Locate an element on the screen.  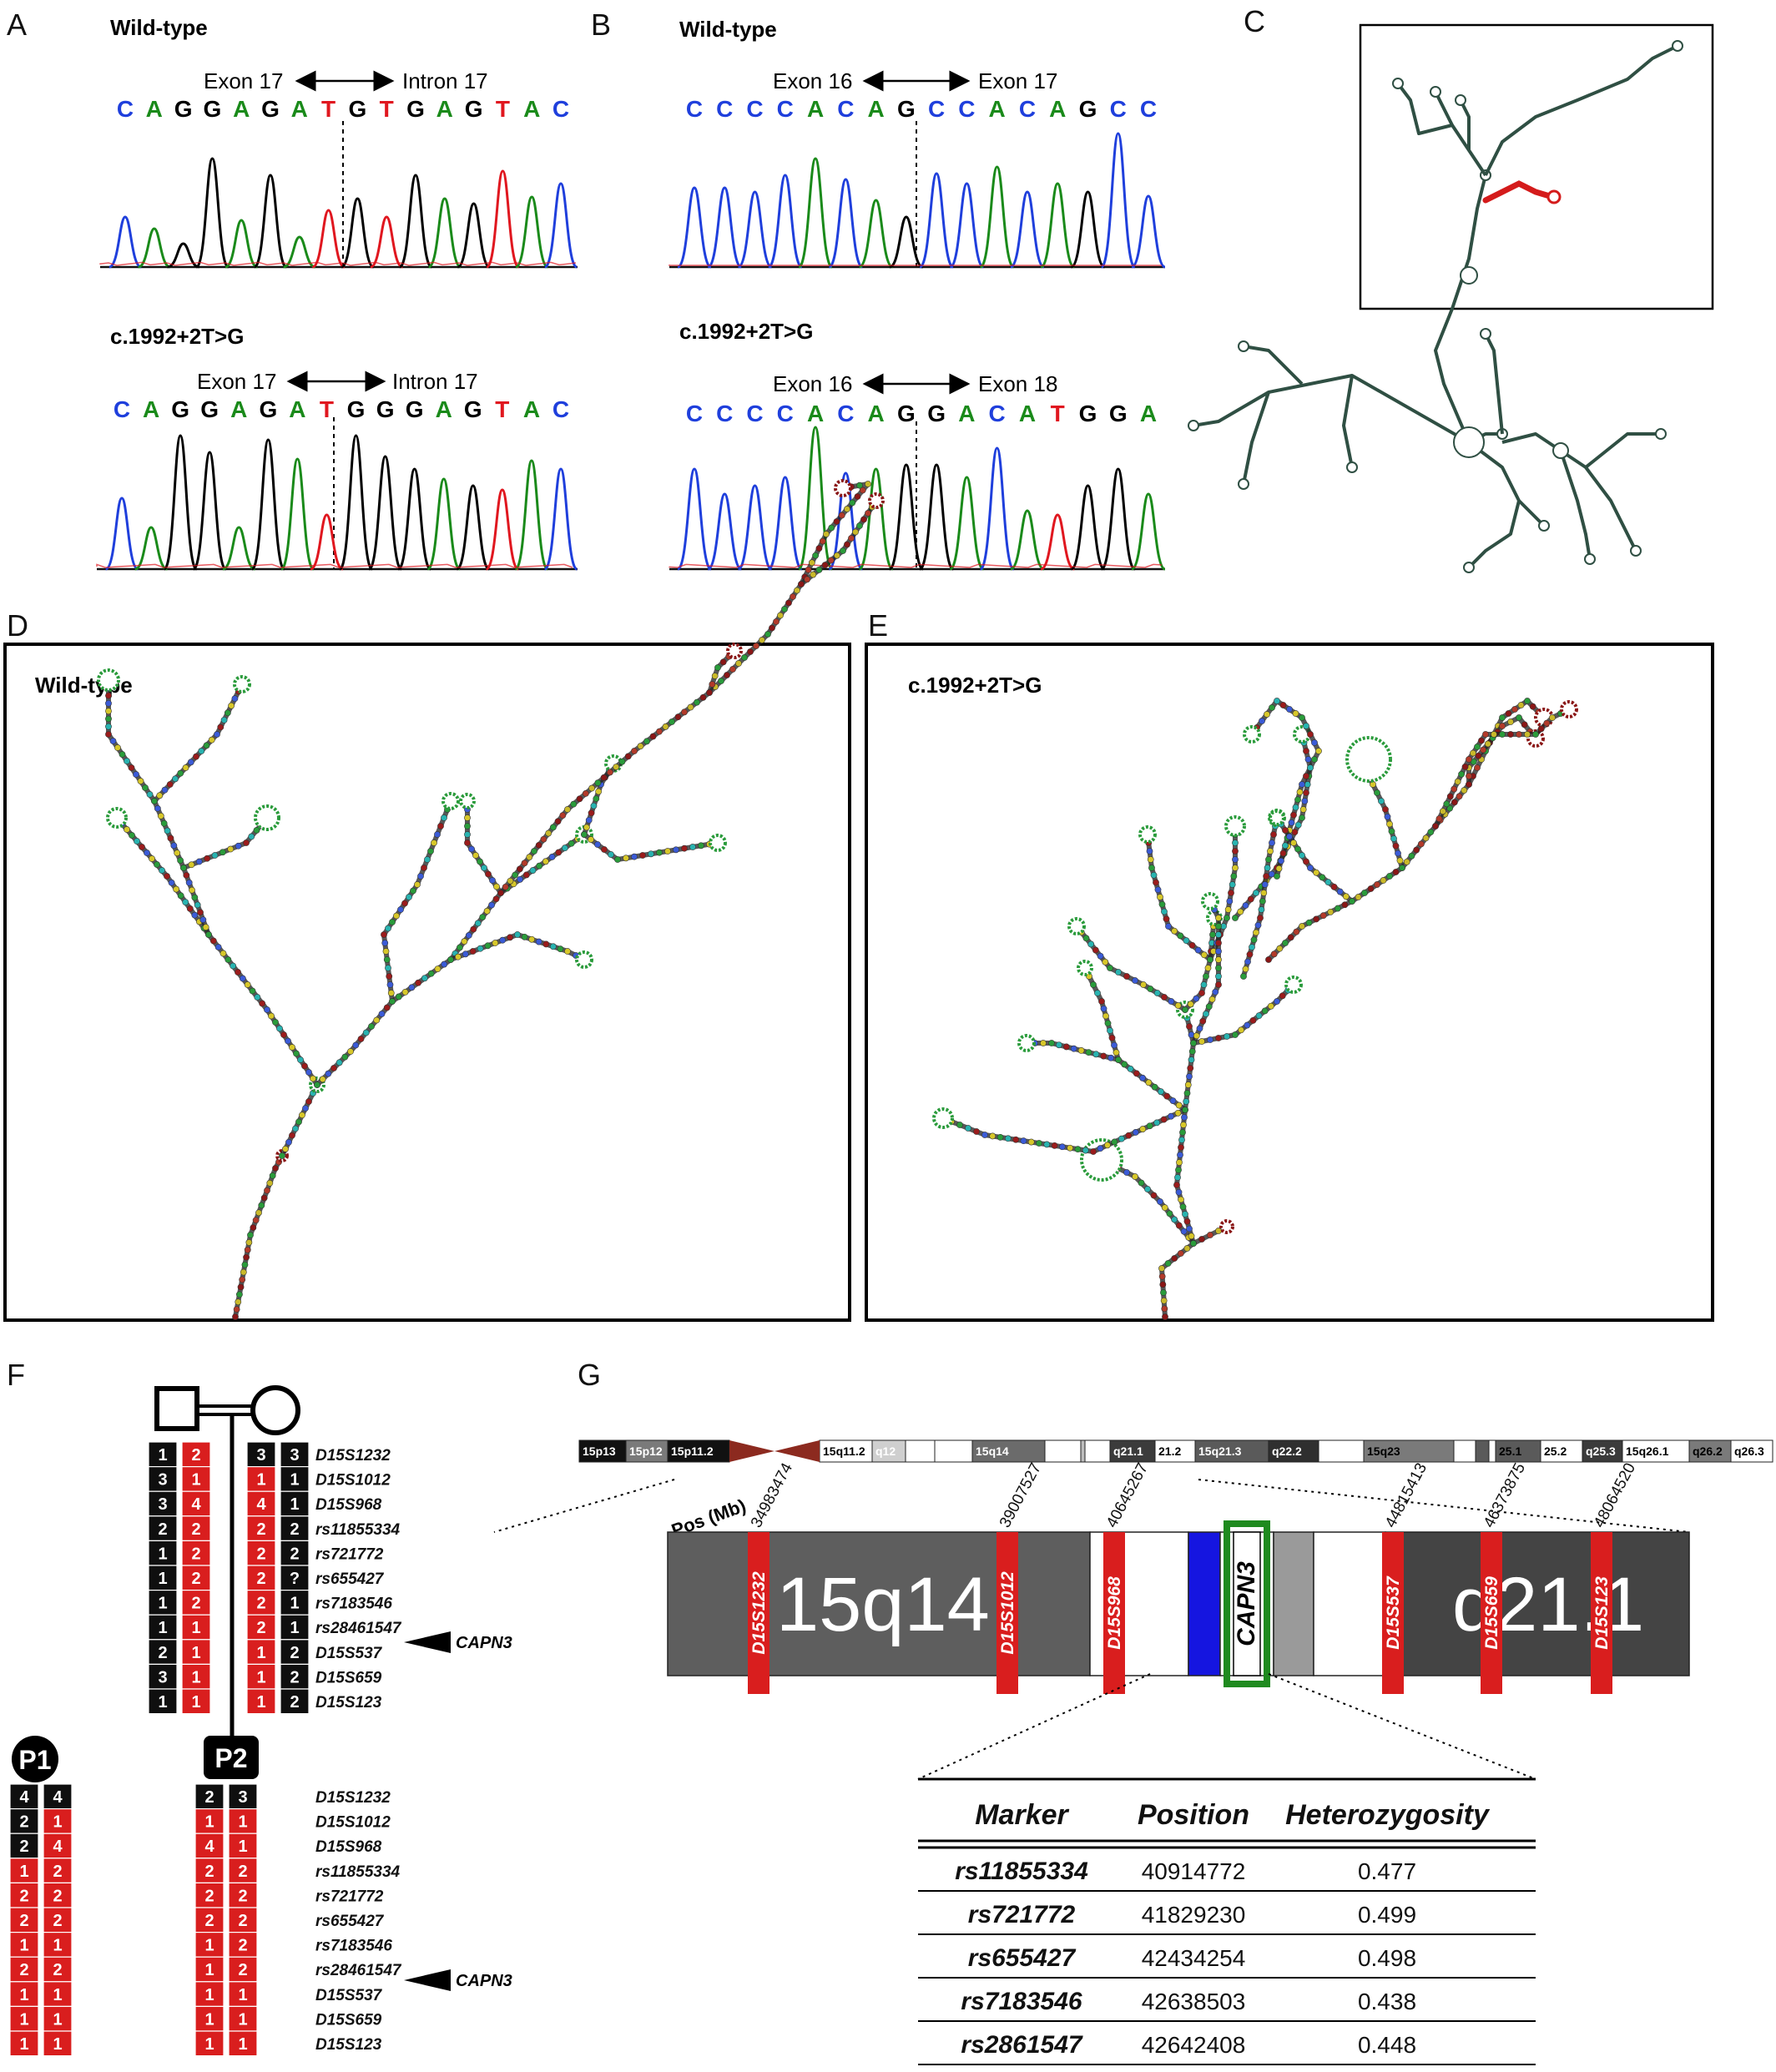
table-guide-left is located at coordinates (1034, 1726).